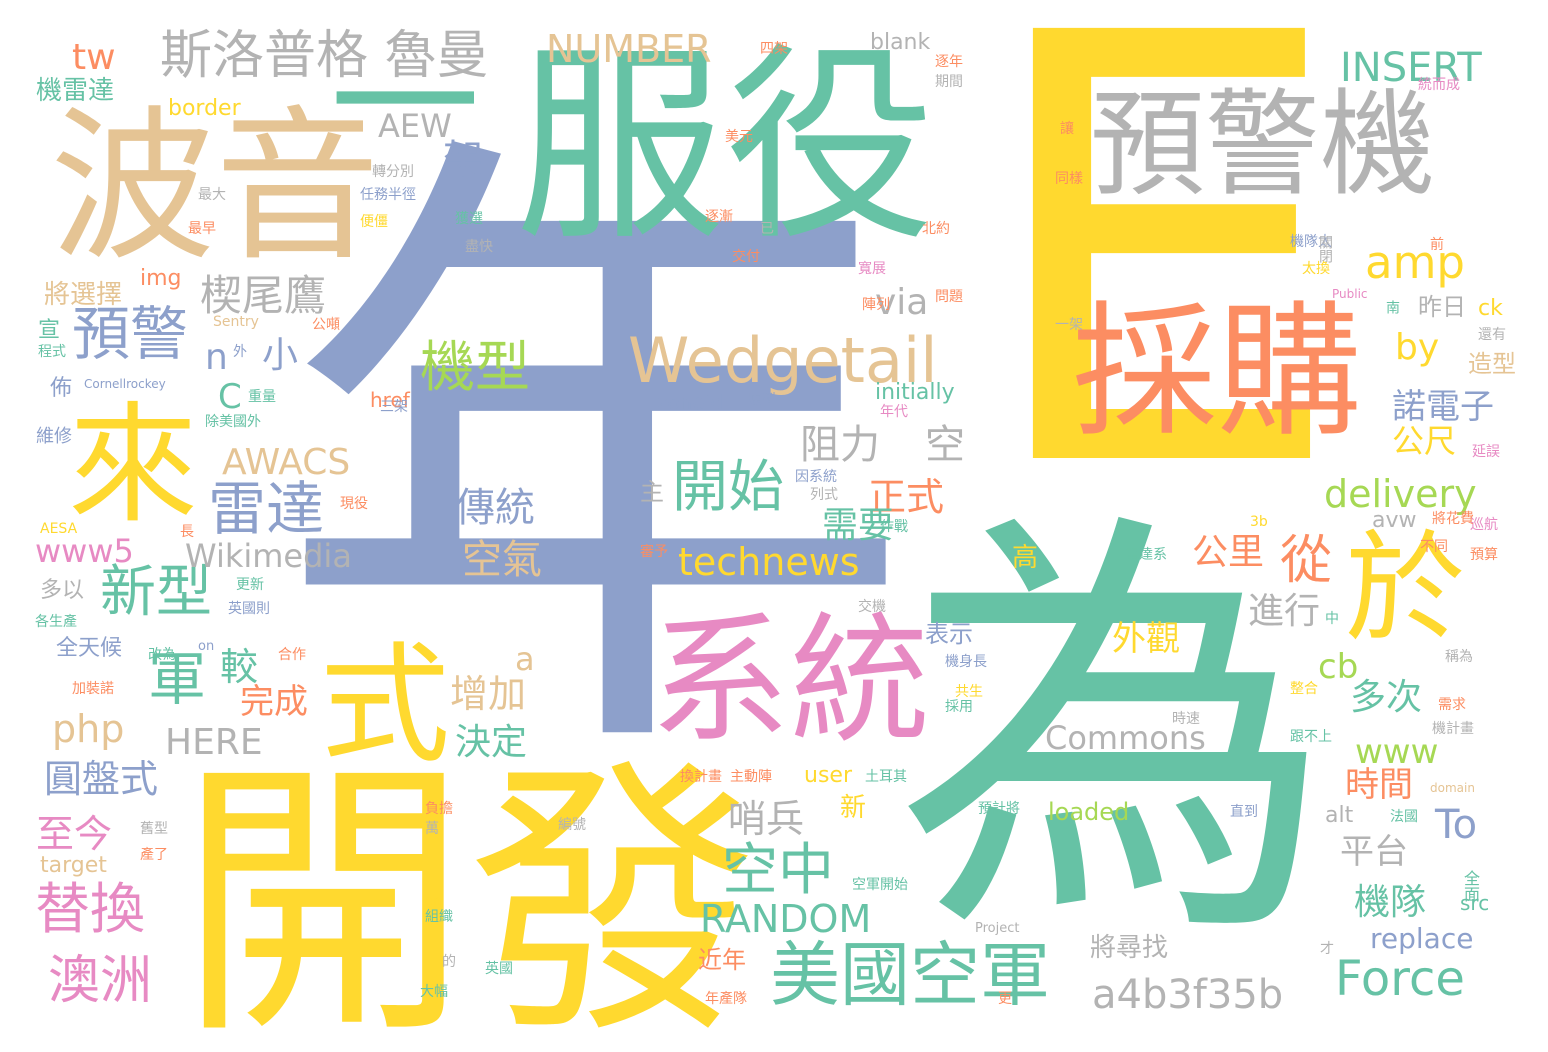  I want to click on word-137: 更, so click(1005, 999).